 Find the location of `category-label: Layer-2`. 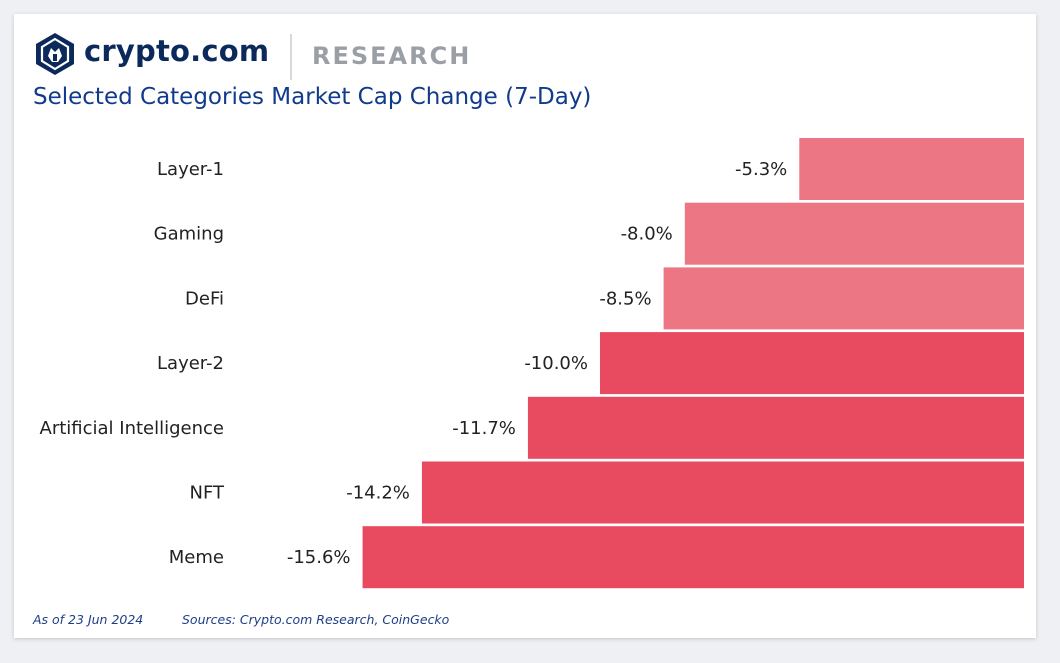

category-label: Layer-2 is located at coordinates (190, 363).